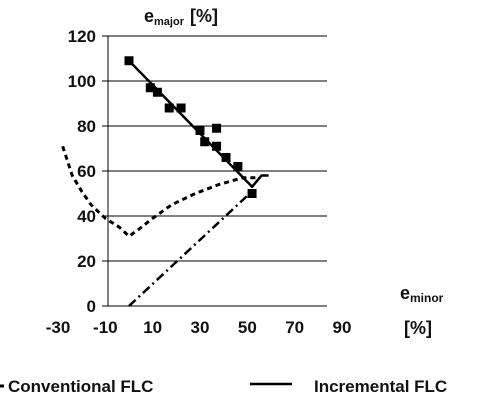  I want to click on incremental-flc-line, so click(190, 248).